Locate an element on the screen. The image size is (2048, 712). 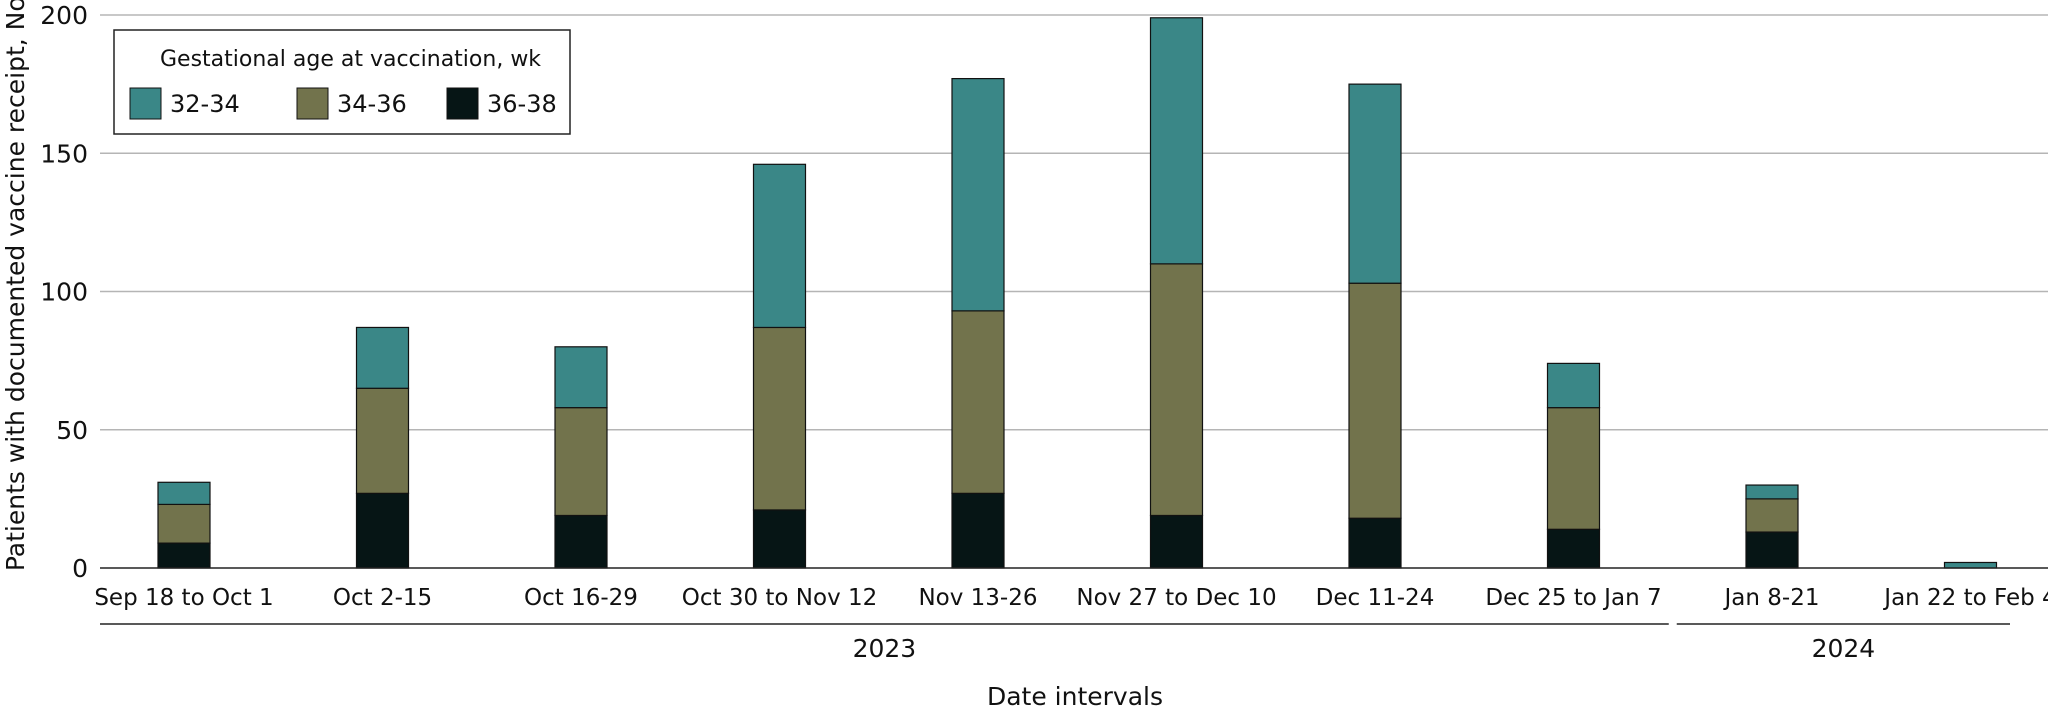
x-tick-label: Nov 27 to Dec 10 is located at coordinates (1176, 598).